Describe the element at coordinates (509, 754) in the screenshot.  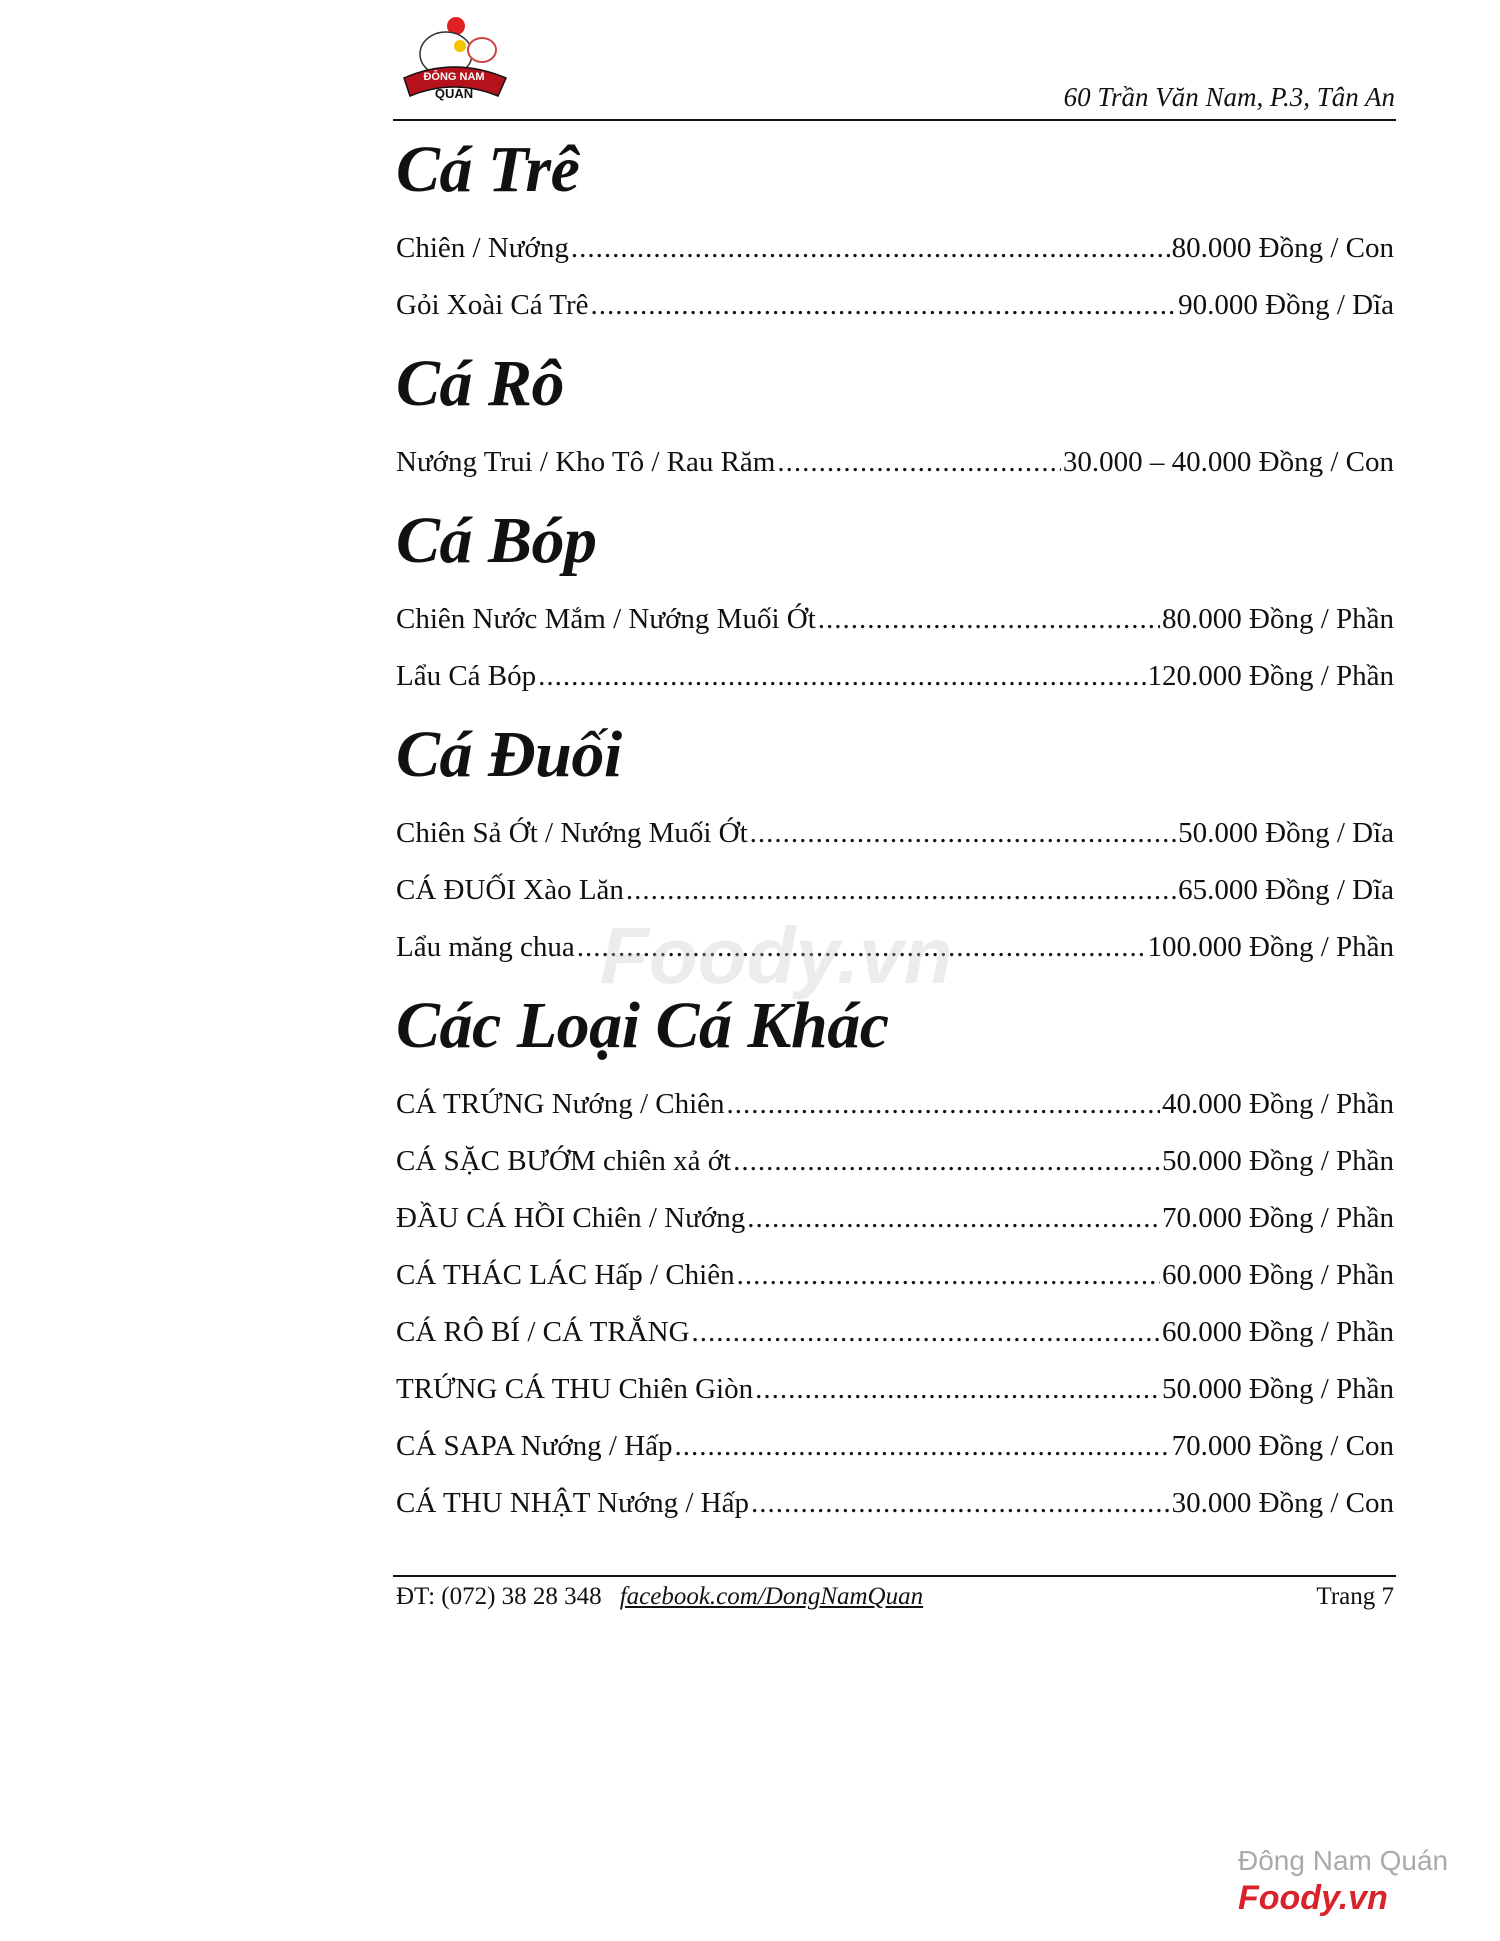
I see `section-title: Cá Đuối` at that location.